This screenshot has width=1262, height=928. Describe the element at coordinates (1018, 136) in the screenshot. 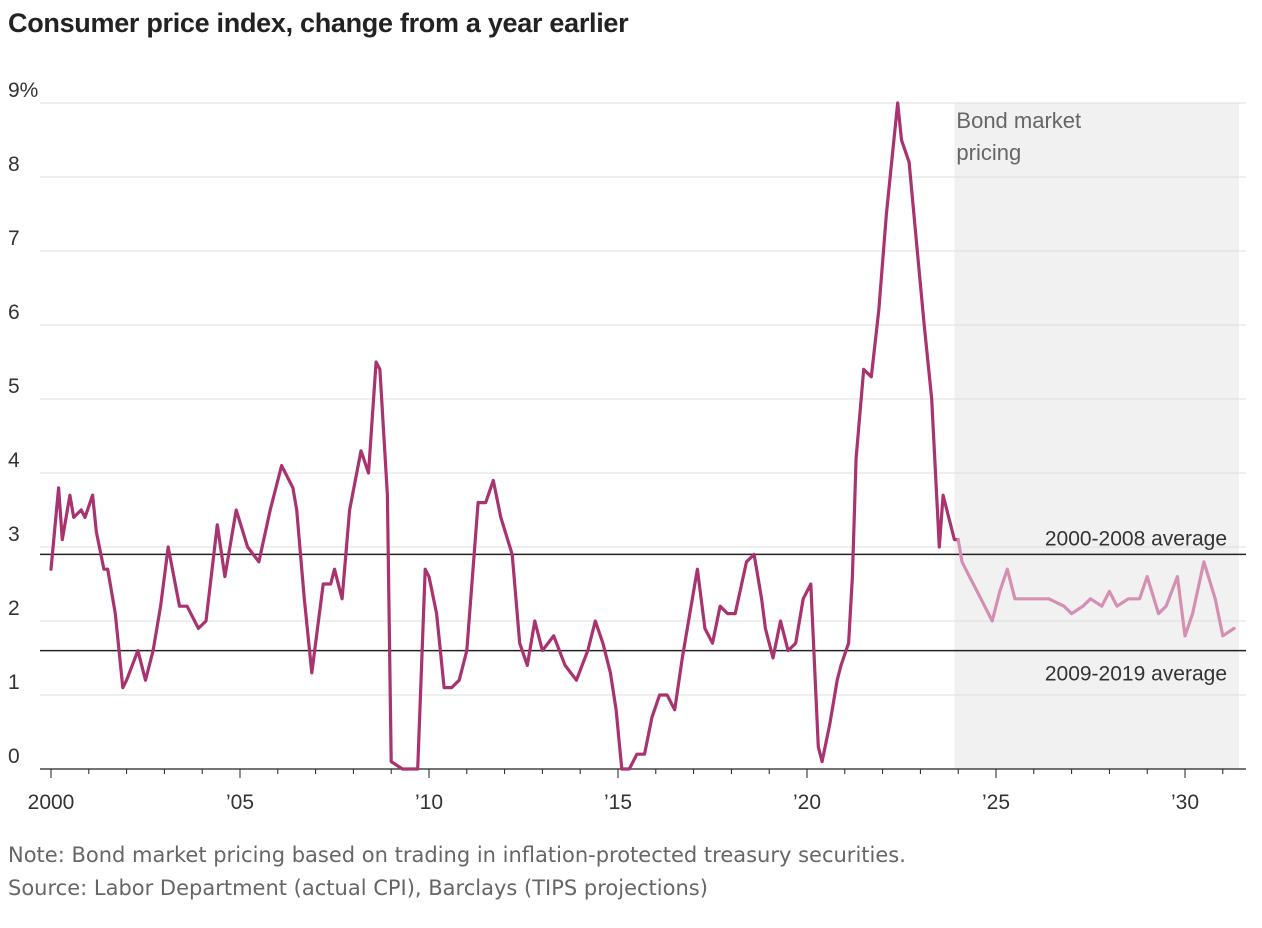

I see `band-label: Bond market pricing` at that location.